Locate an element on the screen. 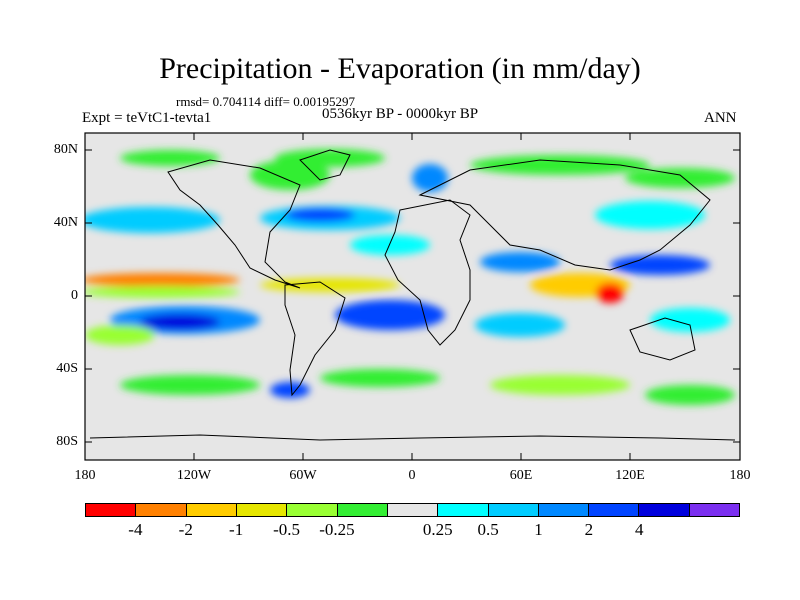 The image size is (800, 600). colorbar-label: -4 is located at coordinates (135, 529).